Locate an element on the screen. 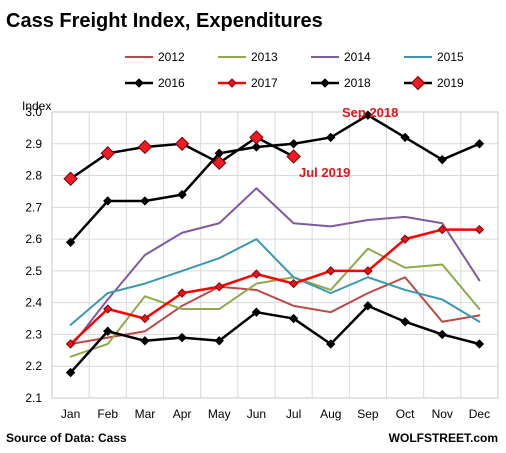  y-axis-label: Index is located at coordinates (36, 106).